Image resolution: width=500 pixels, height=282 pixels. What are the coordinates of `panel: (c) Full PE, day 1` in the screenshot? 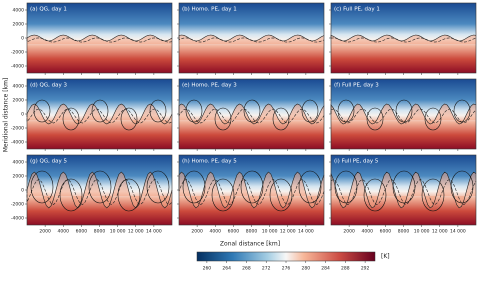 It's located at (403, 38).